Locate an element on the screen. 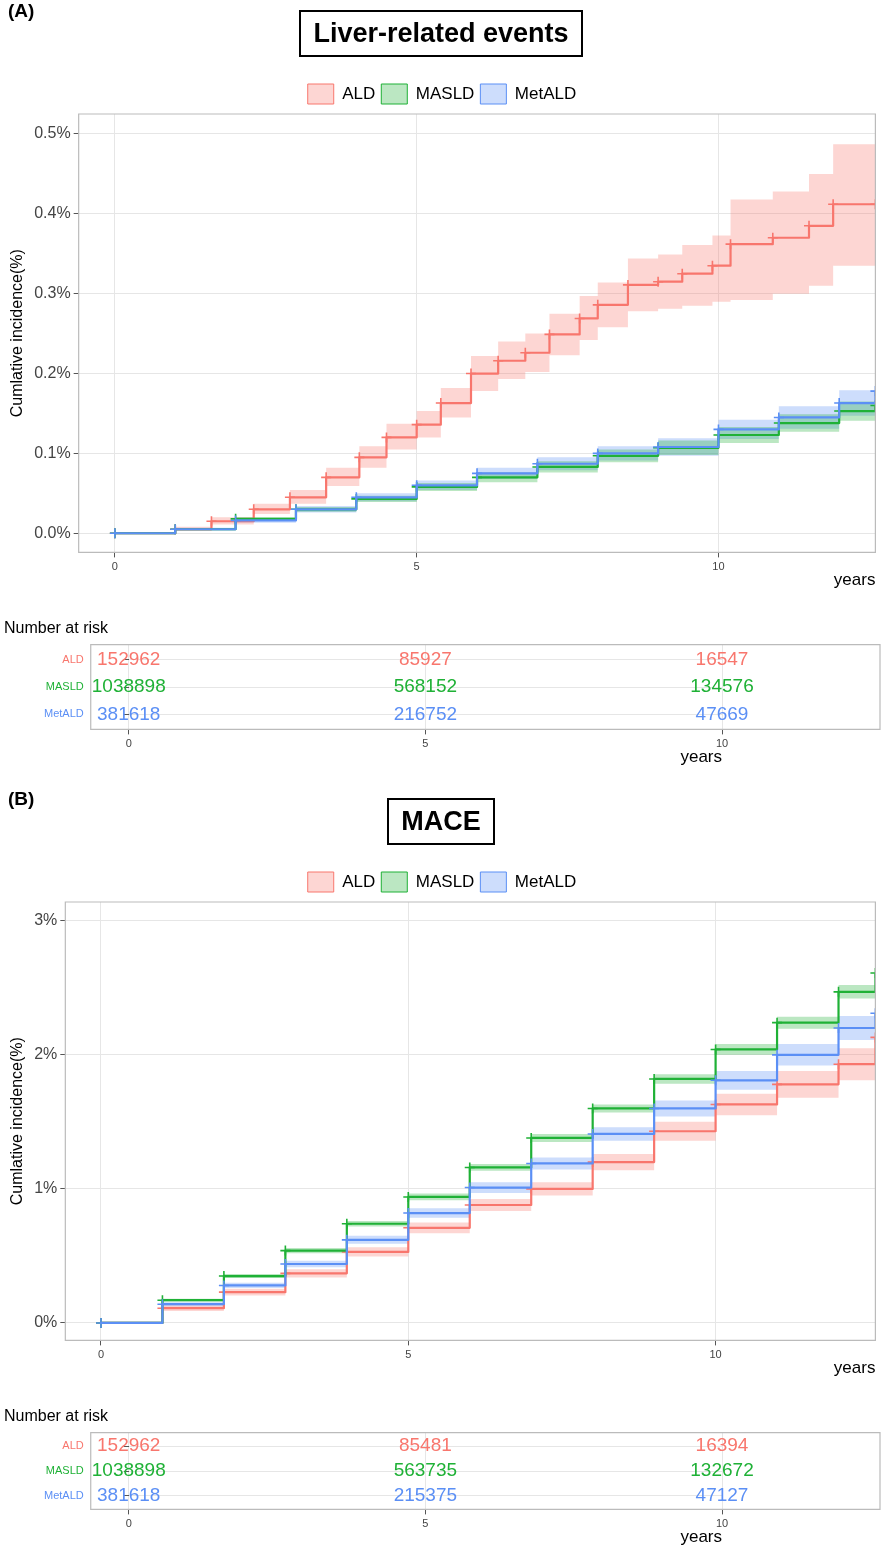 The width and height of the screenshot is (882, 1556). y-tick-label: 0.0% is located at coordinates (52, 532).